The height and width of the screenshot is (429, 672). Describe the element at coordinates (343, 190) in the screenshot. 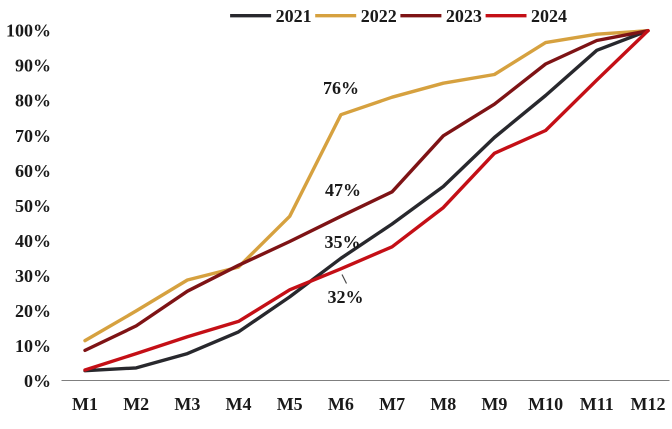

I see `svg-text: 47%` at that location.